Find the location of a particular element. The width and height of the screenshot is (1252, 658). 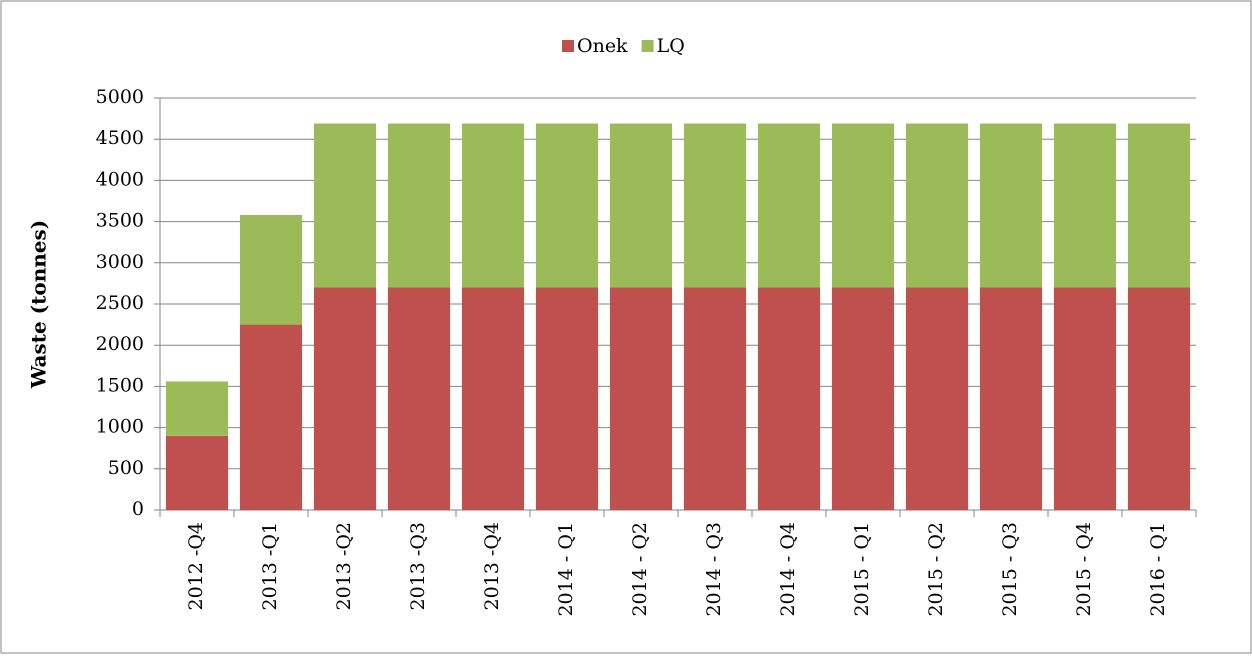

y-tick-label: 5000 is located at coordinates (120, 97).